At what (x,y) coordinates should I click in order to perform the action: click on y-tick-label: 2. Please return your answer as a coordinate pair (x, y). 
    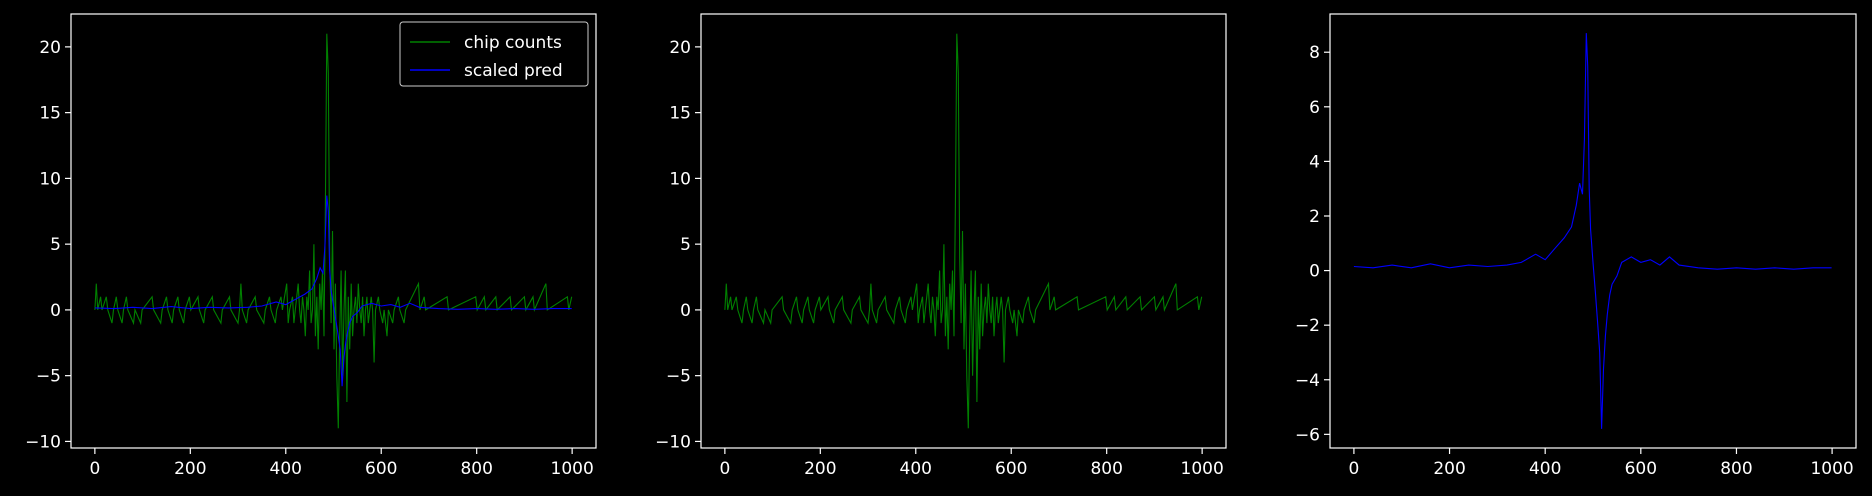
    Looking at the image, I should click on (1314, 217).